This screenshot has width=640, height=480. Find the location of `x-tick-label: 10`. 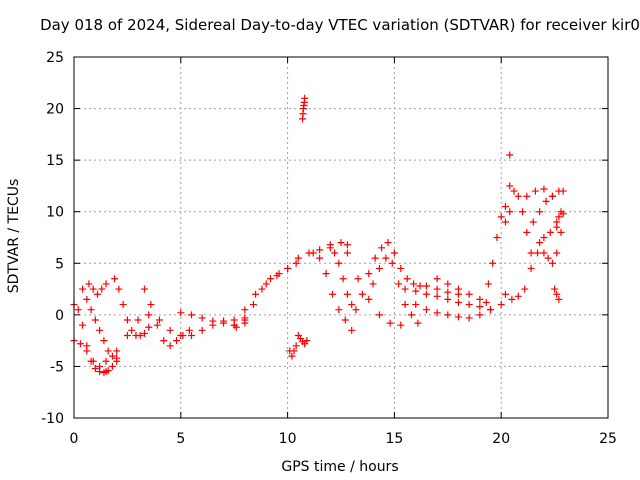

x-tick-label: 10 is located at coordinates (288, 439).